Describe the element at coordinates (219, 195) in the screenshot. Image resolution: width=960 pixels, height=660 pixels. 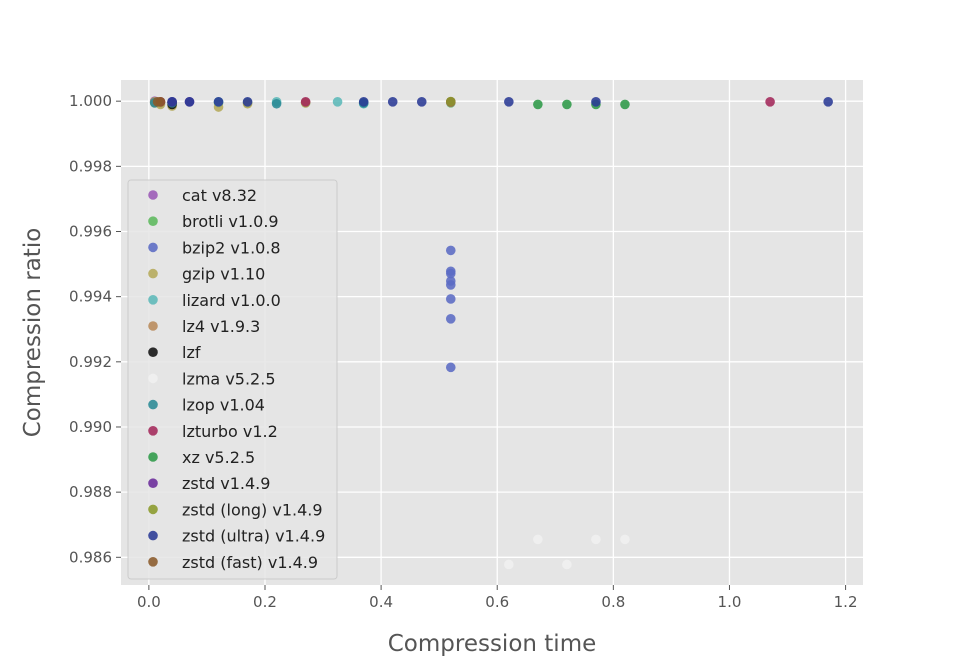
I see `legend-label: cat v8.32` at that location.